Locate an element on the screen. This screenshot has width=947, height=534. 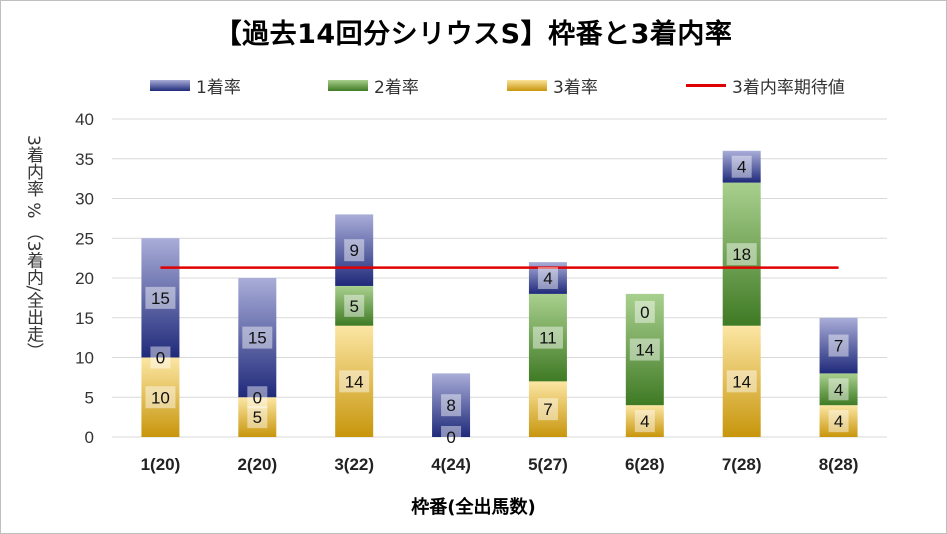
x-axis-title: 枠番(全出馬数) is located at coordinates (473, 507).